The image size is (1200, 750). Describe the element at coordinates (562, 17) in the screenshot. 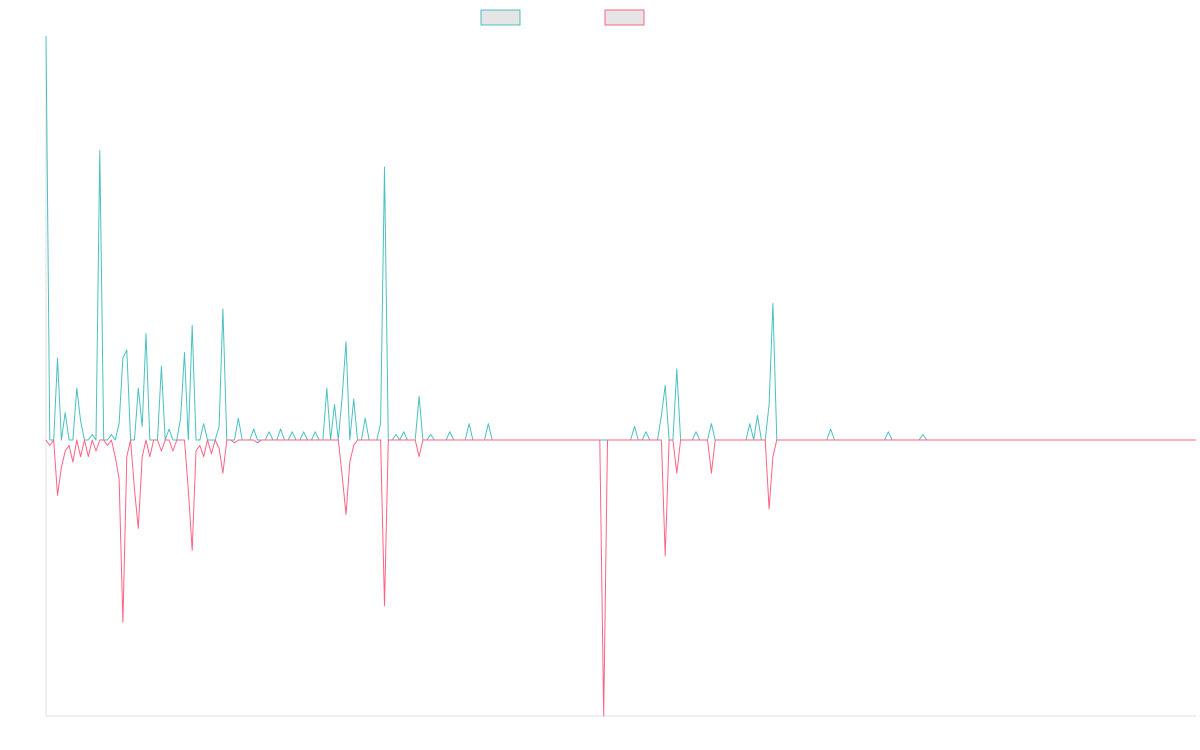

I see `legend` at that location.